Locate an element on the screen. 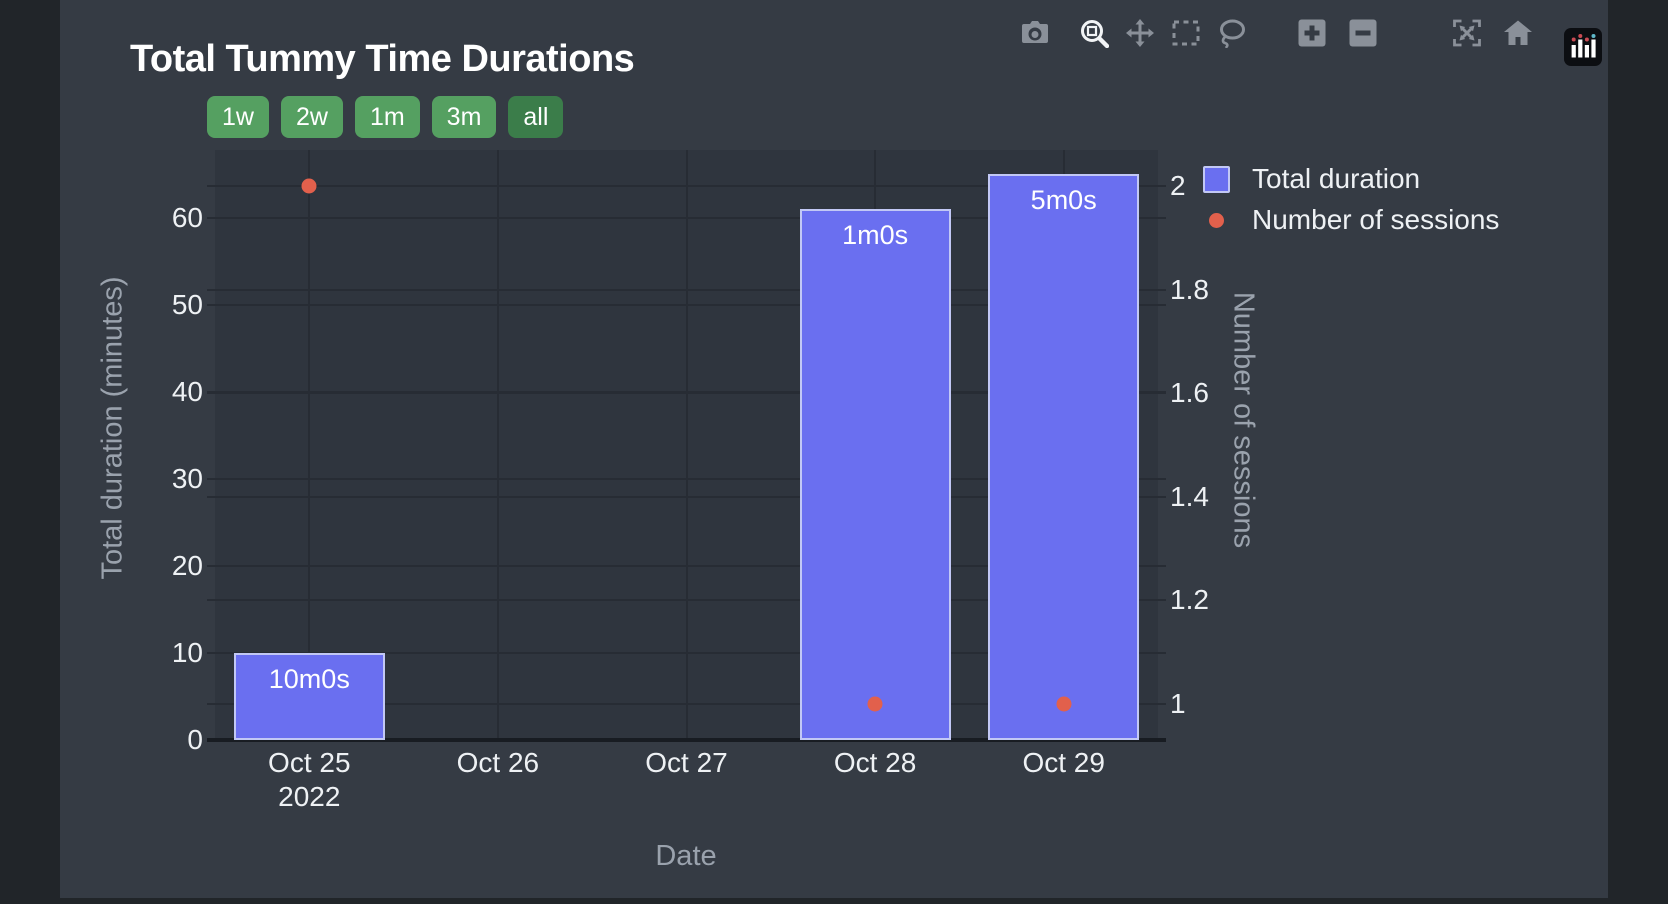  autoscale-icon is located at coordinates (1467, 33).